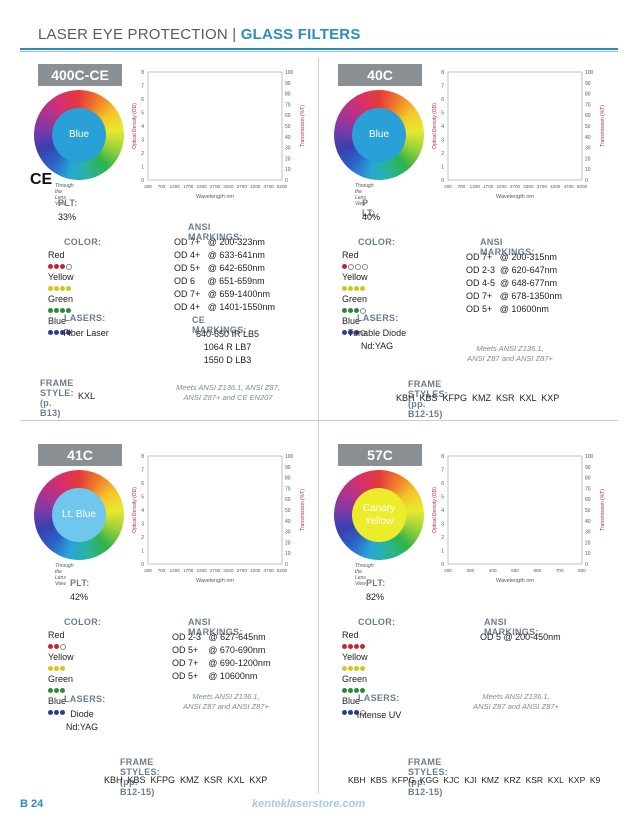 The height and width of the screenshot is (826, 638). Describe the element at coordinates (555, 186) in the screenshot. I see `x-tick-label: 4200` at that location.